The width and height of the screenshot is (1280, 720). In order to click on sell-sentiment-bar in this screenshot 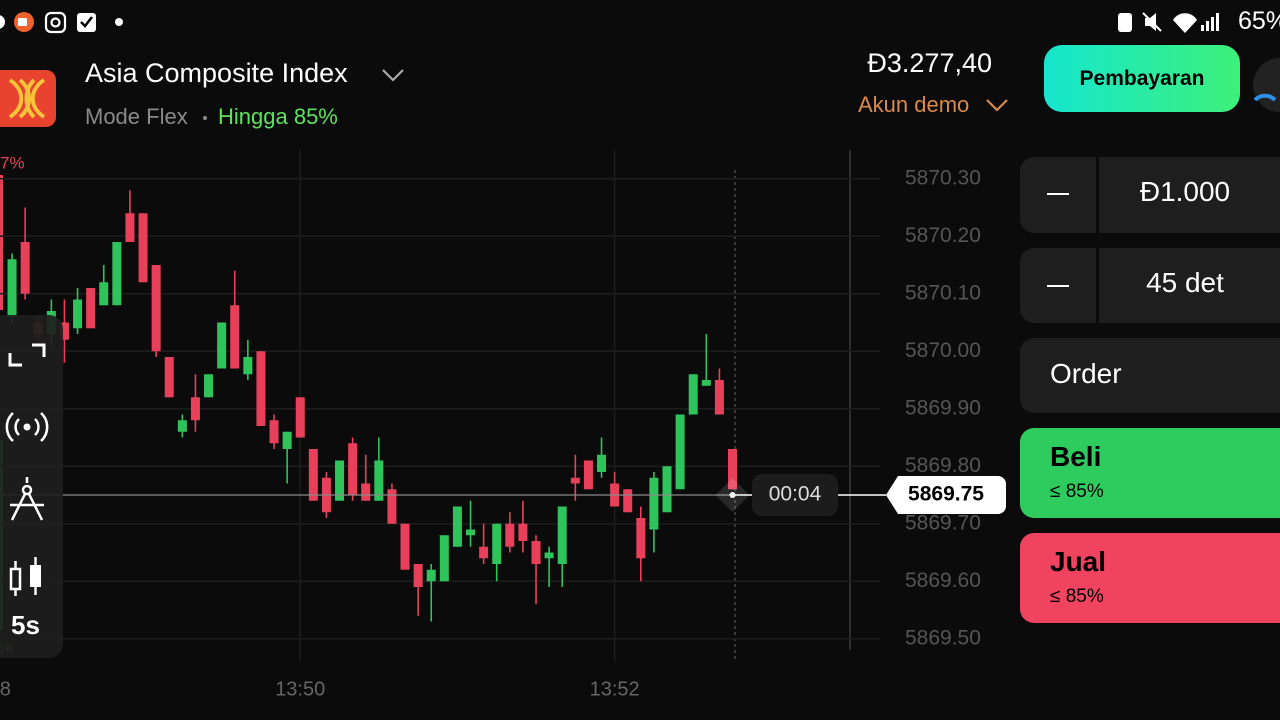, I will do `click(1, 242)`.